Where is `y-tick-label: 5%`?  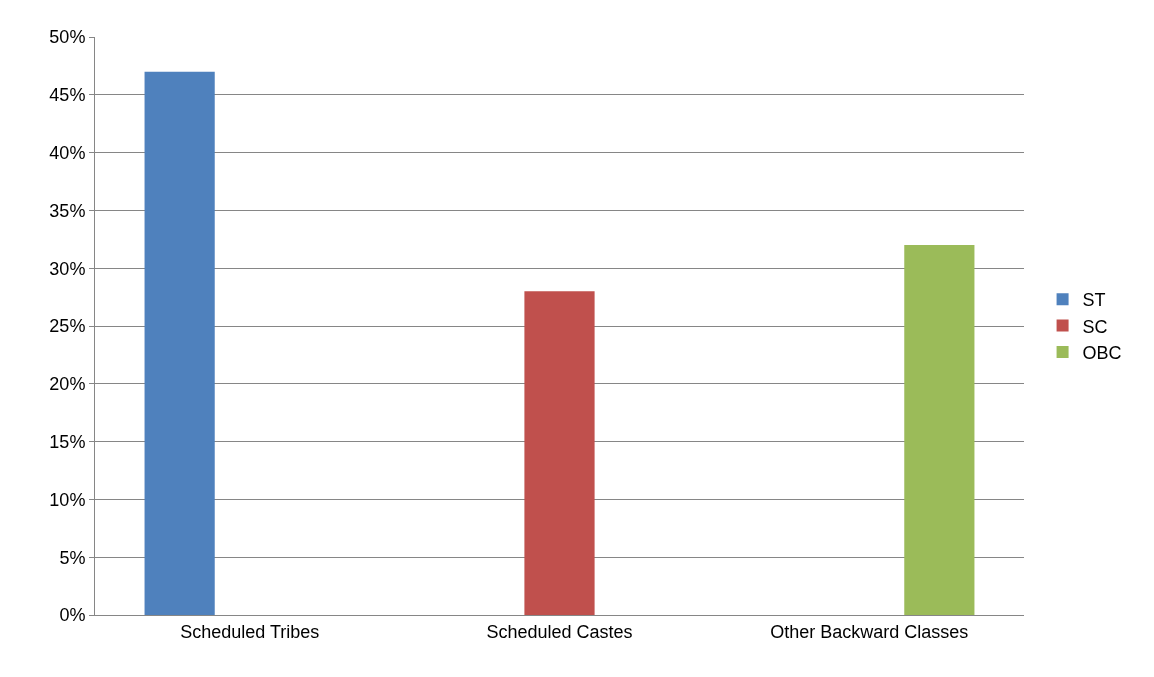 y-tick-label: 5% is located at coordinates (72, 557).